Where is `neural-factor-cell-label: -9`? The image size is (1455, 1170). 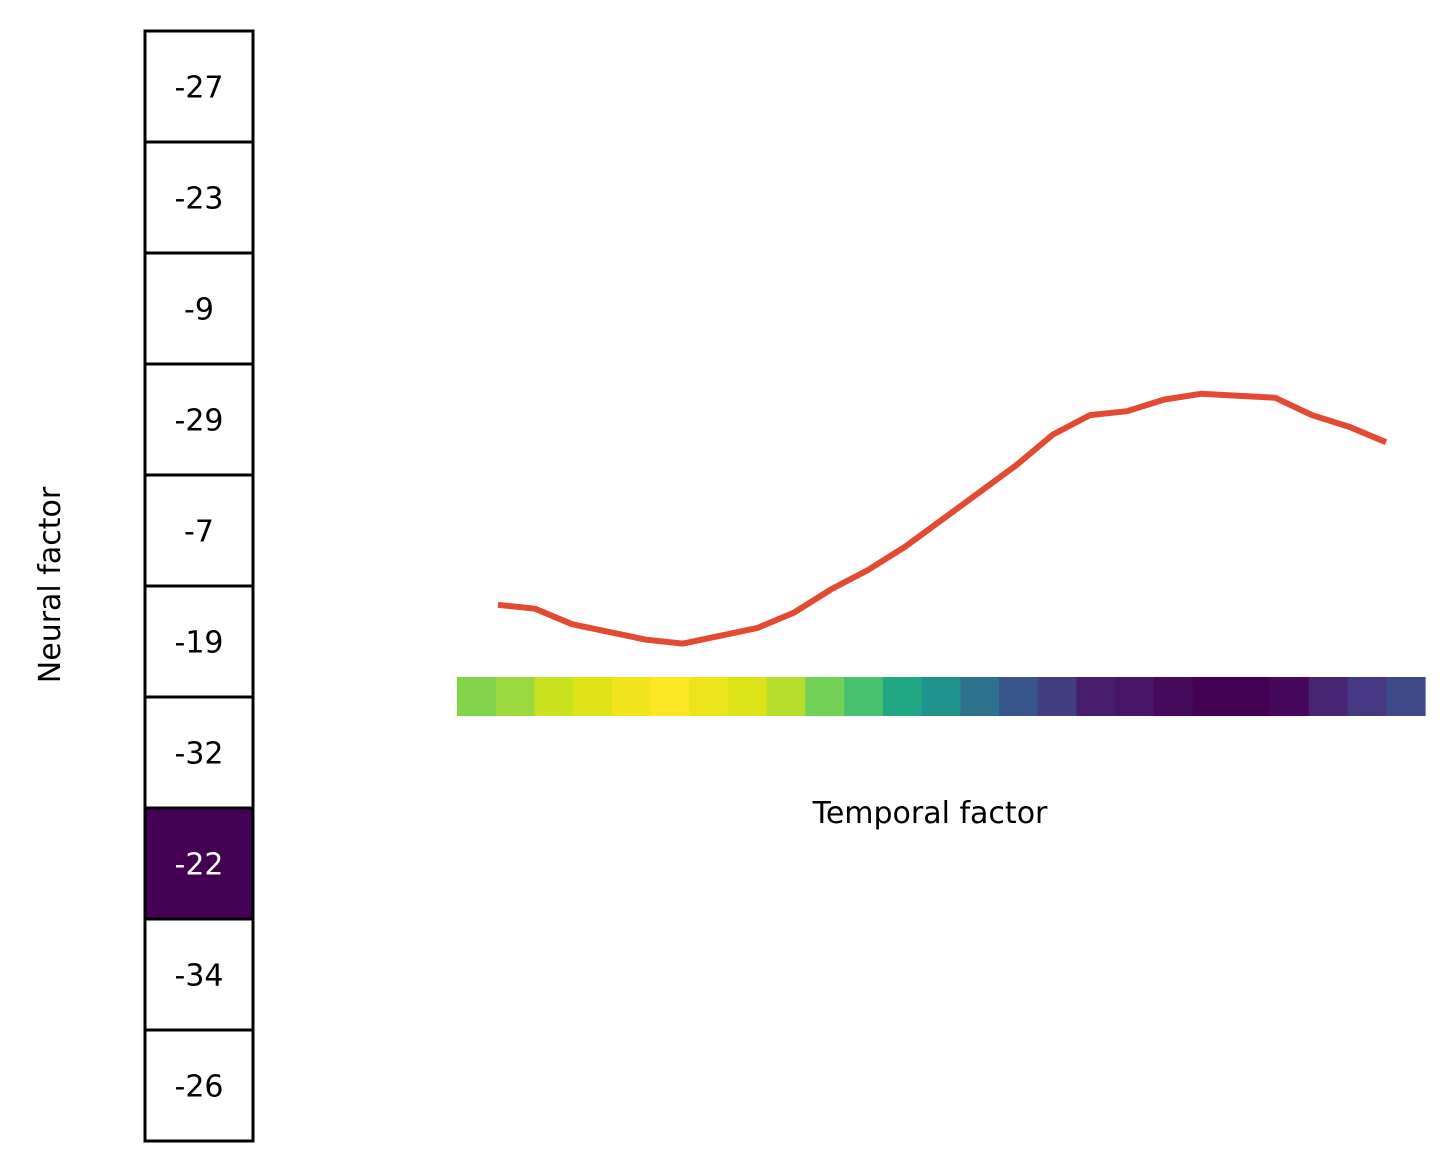 neural-factor-cell-label: -9 is located at coordinates (199, 310).